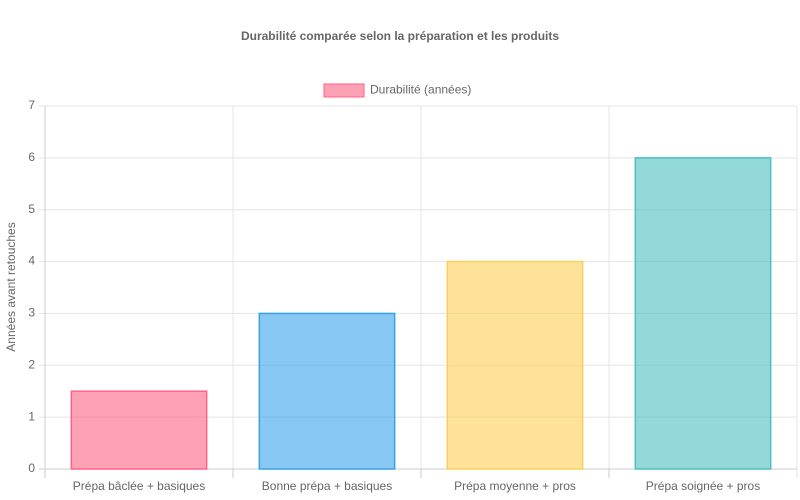  I want to click on y-tick-label: 1, so click(31, 416).